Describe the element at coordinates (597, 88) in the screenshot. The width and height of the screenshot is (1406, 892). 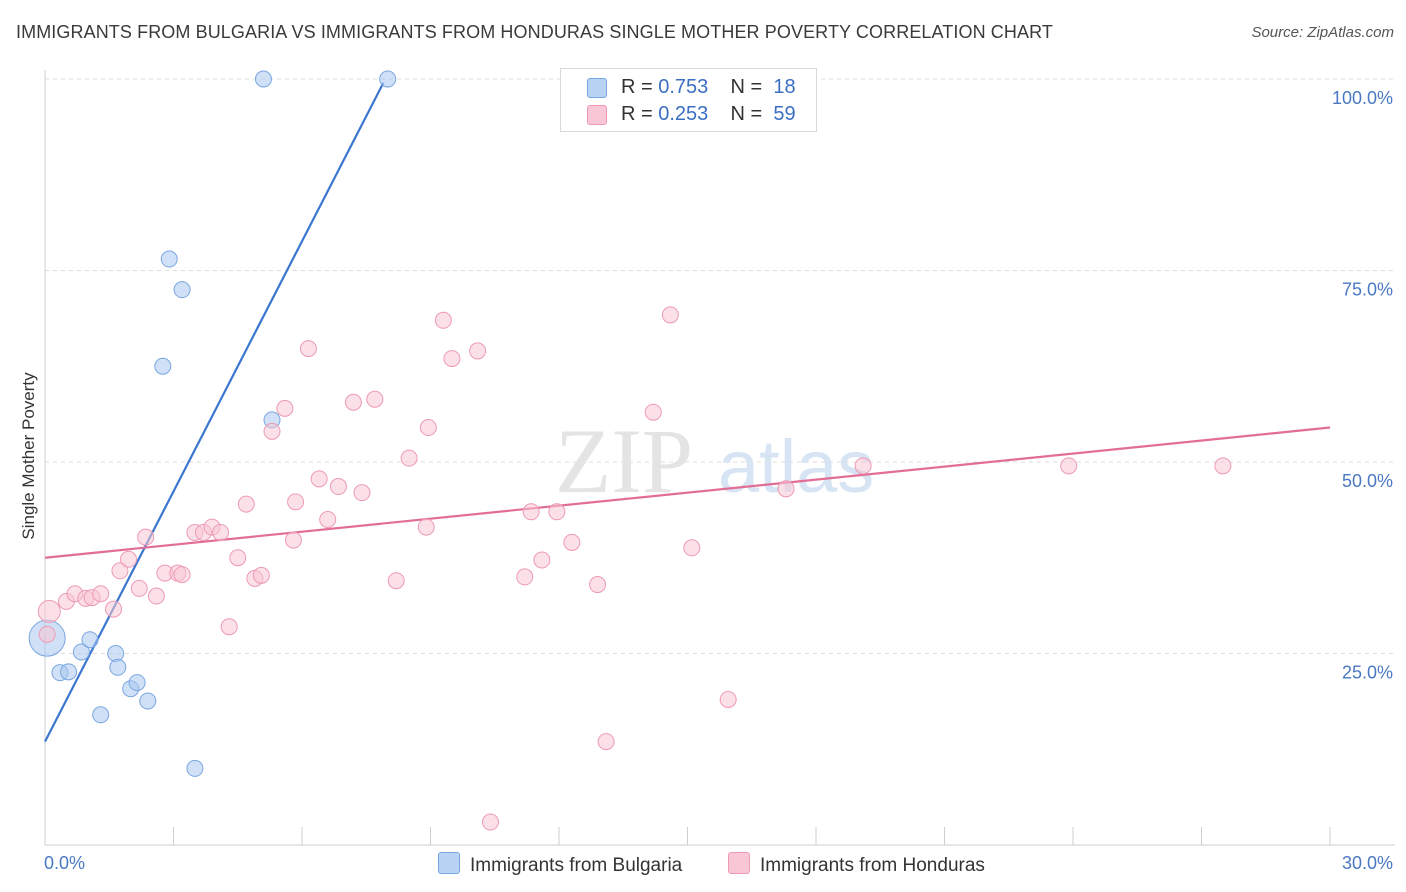
I see `bulgaria-swatch` at that location.